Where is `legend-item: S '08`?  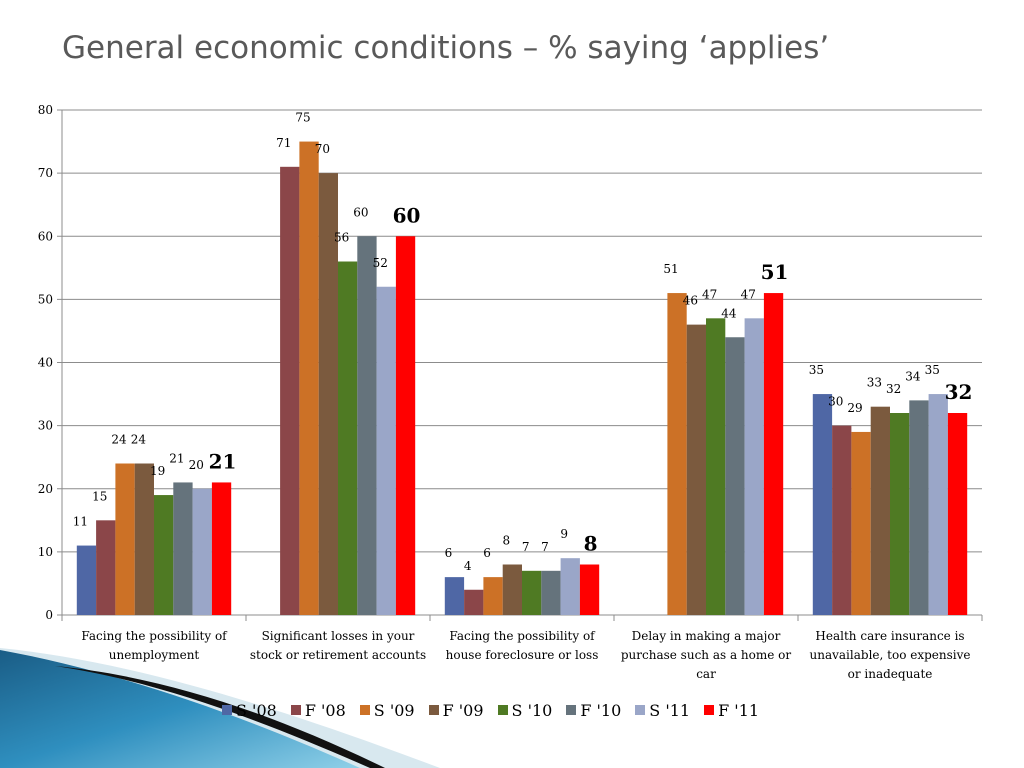
legend-item: S '08 is located at coordinates (249, 710).